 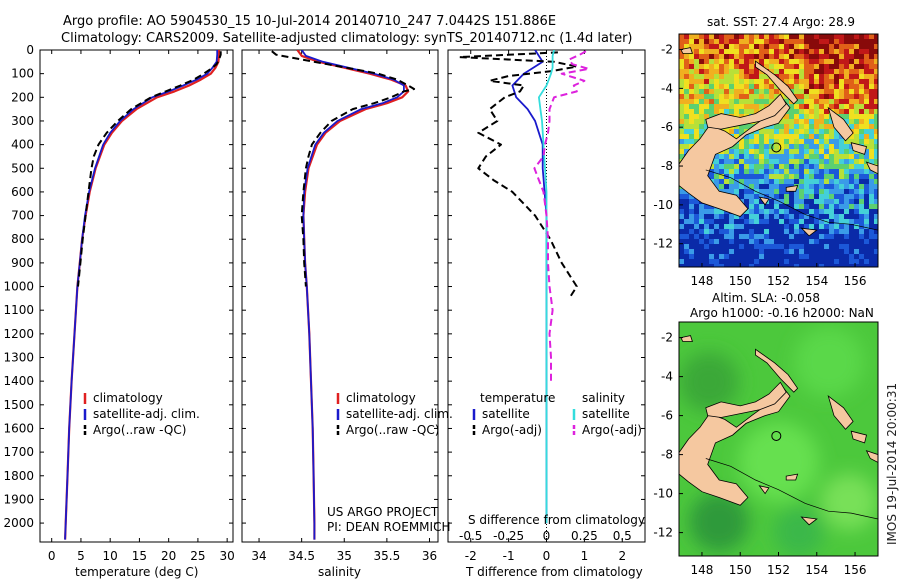 I want to click on land-polygon, so click(x=764, y=201).